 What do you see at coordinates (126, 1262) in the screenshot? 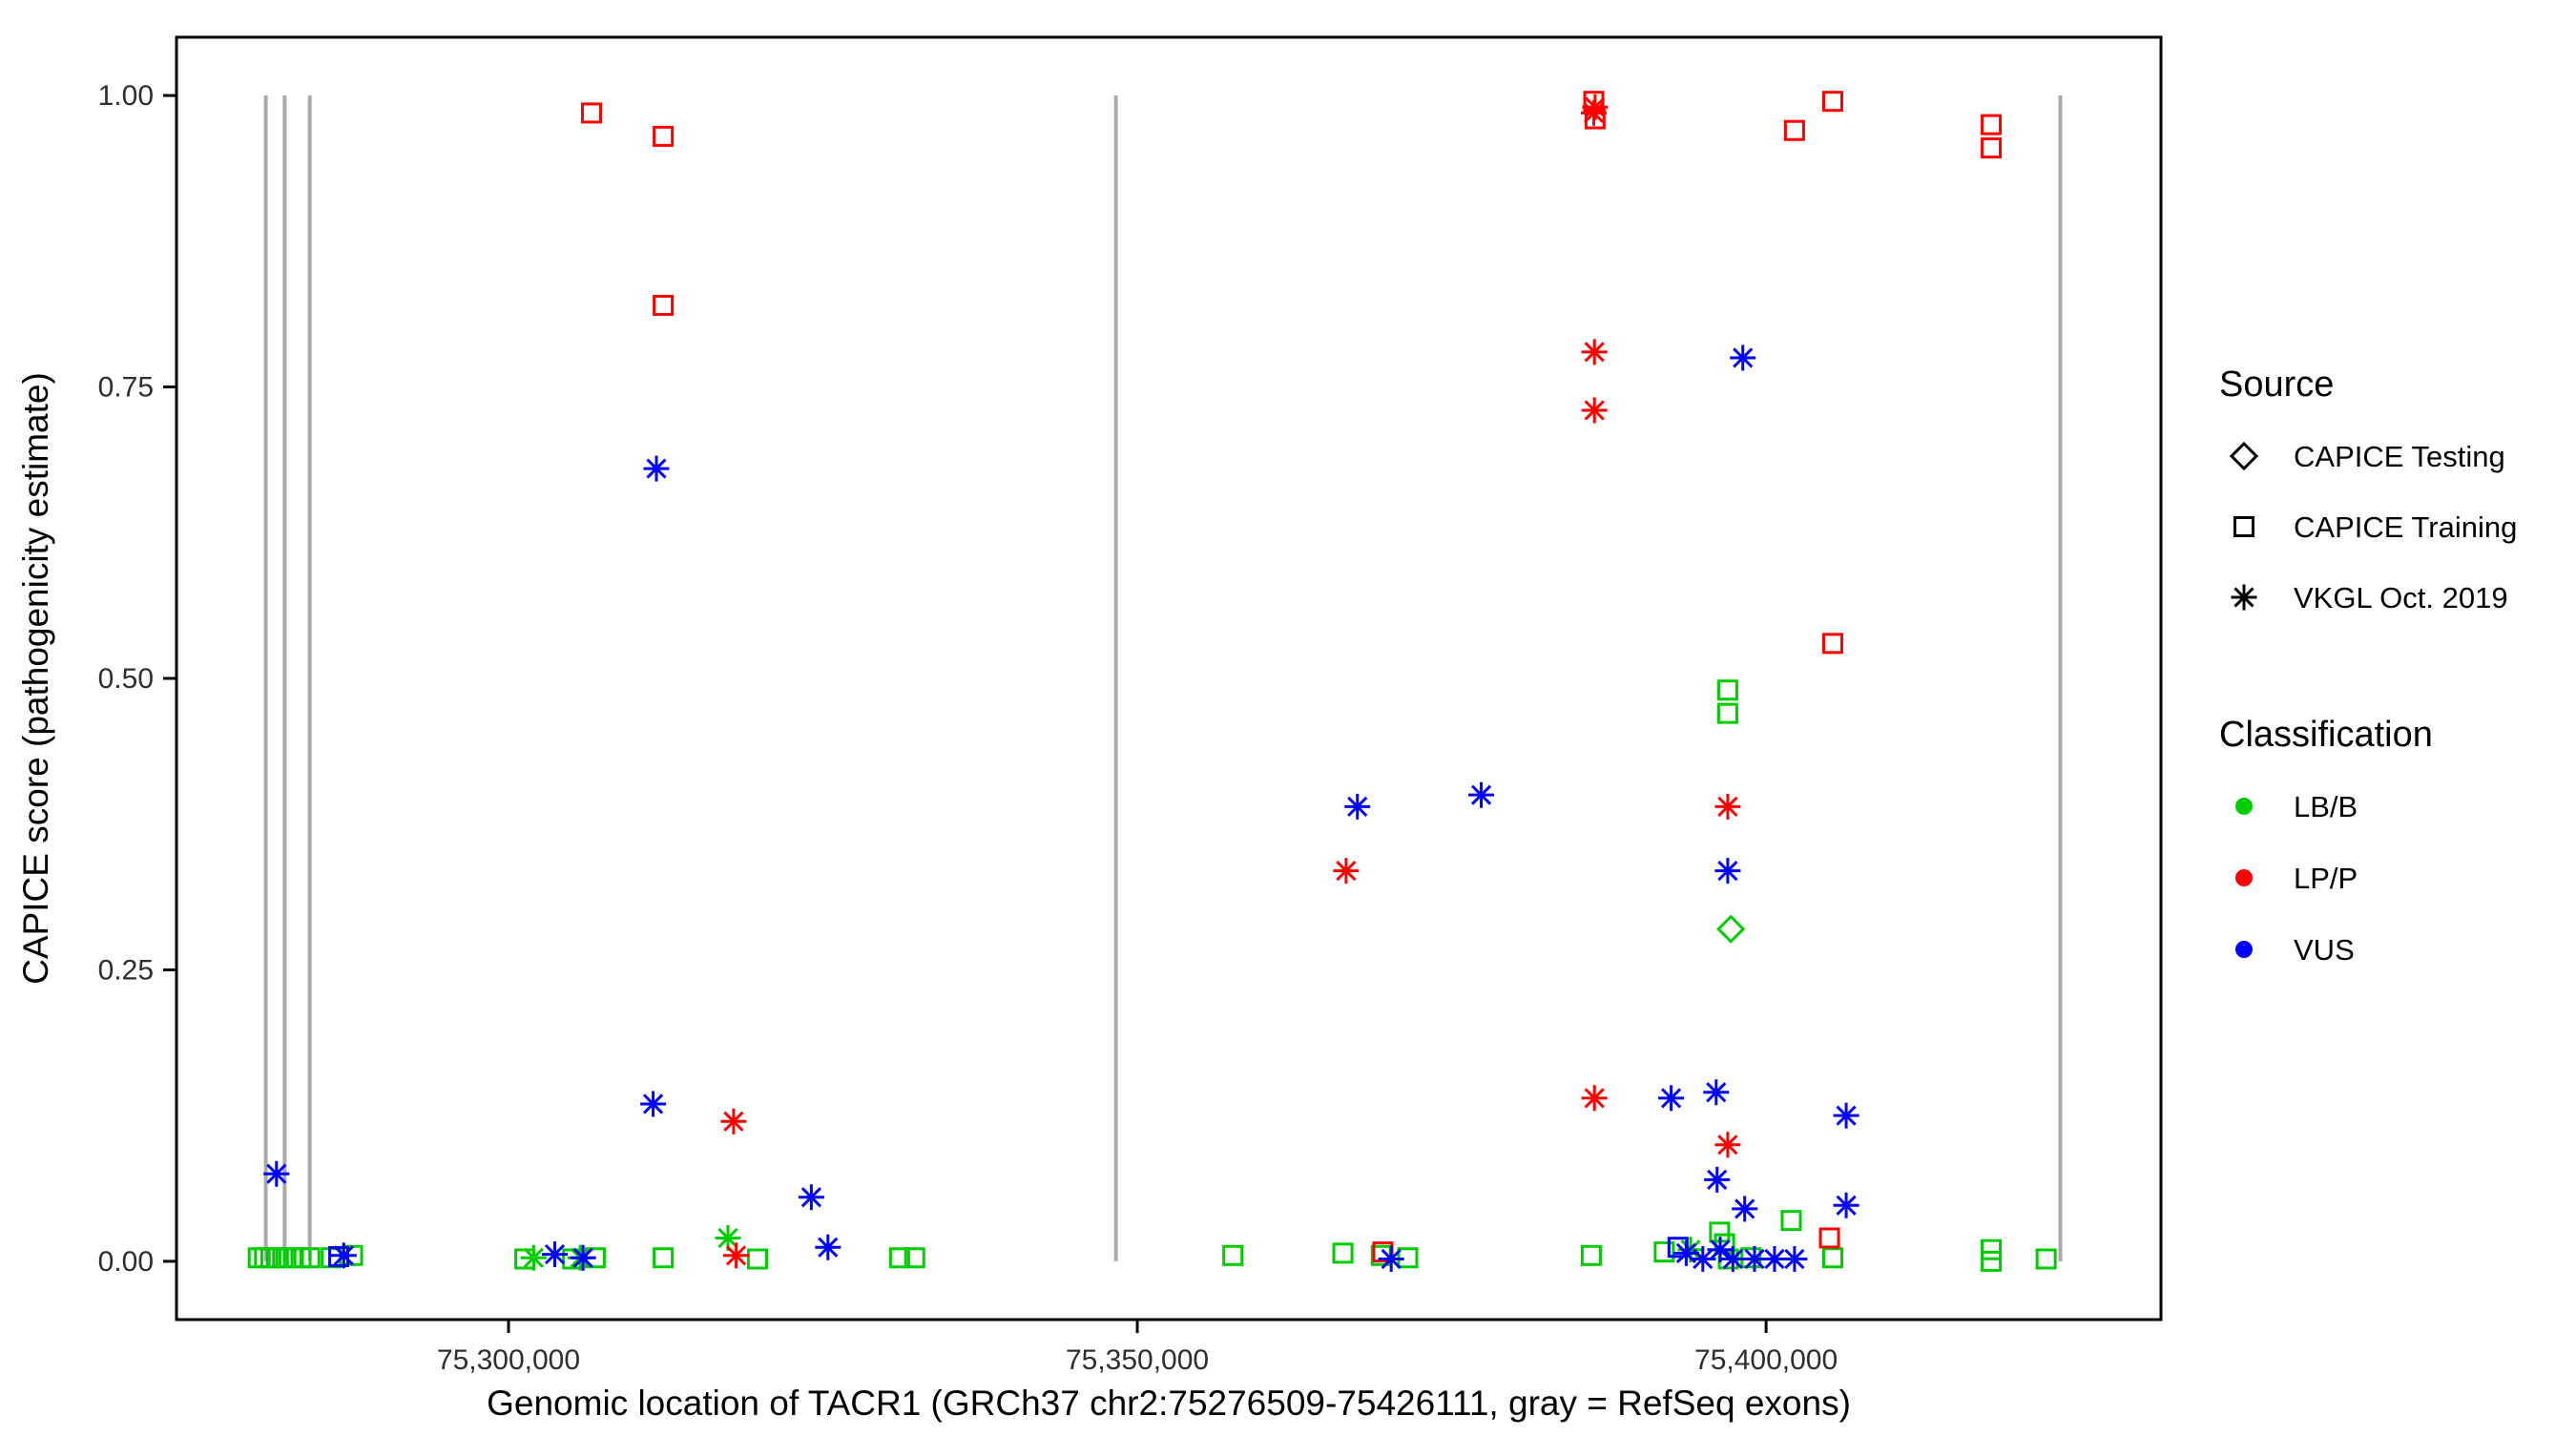
I see `y-axis-tick-label: 0.00` at bounding box center [126, 1262].